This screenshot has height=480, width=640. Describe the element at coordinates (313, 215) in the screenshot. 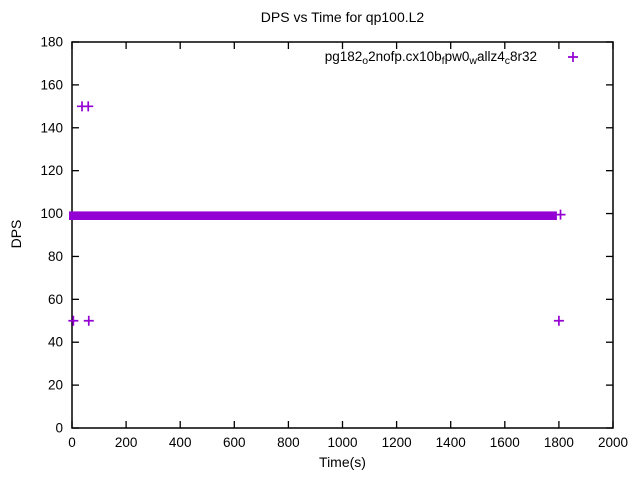

I see `series-dense-band` at that location.